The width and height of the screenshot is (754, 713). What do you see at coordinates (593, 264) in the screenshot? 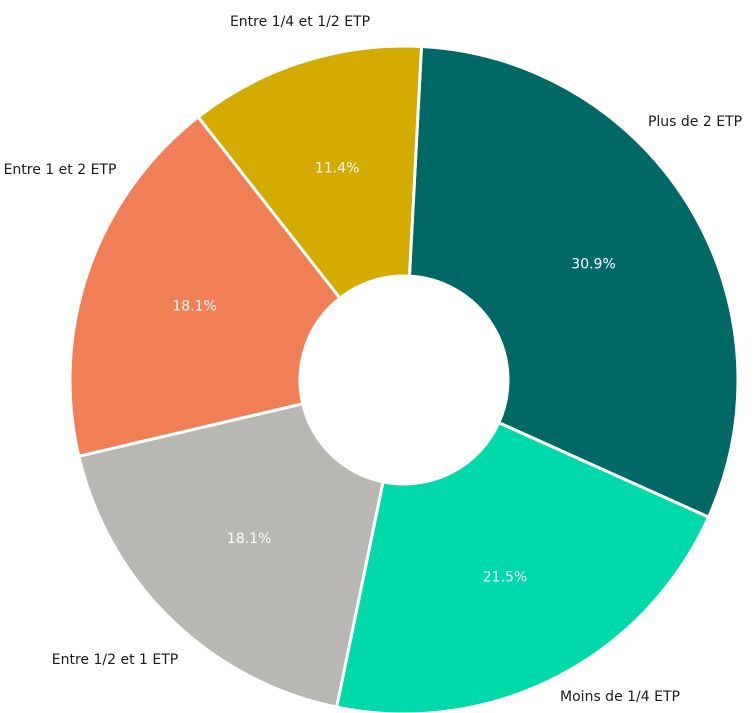
I see `slice-value-label: 30.9%` at bounding box center [593, 264].